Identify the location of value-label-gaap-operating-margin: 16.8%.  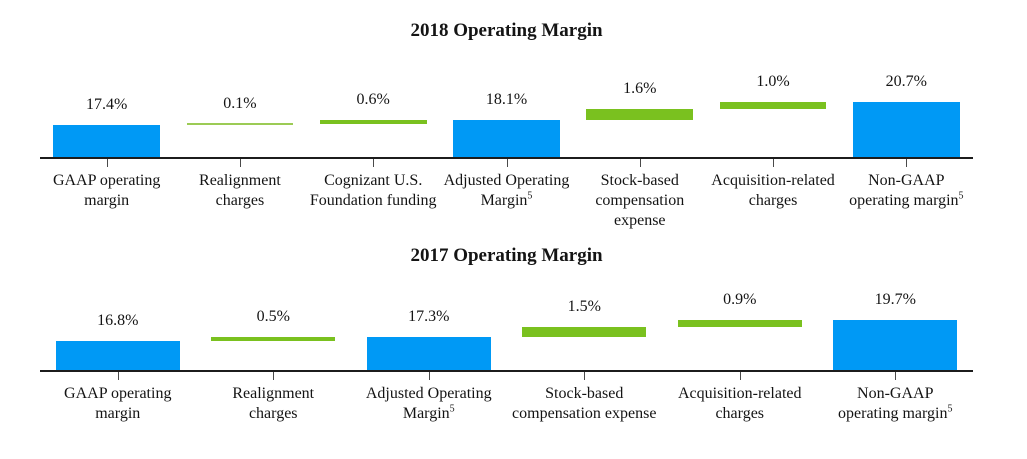
(118, 320).